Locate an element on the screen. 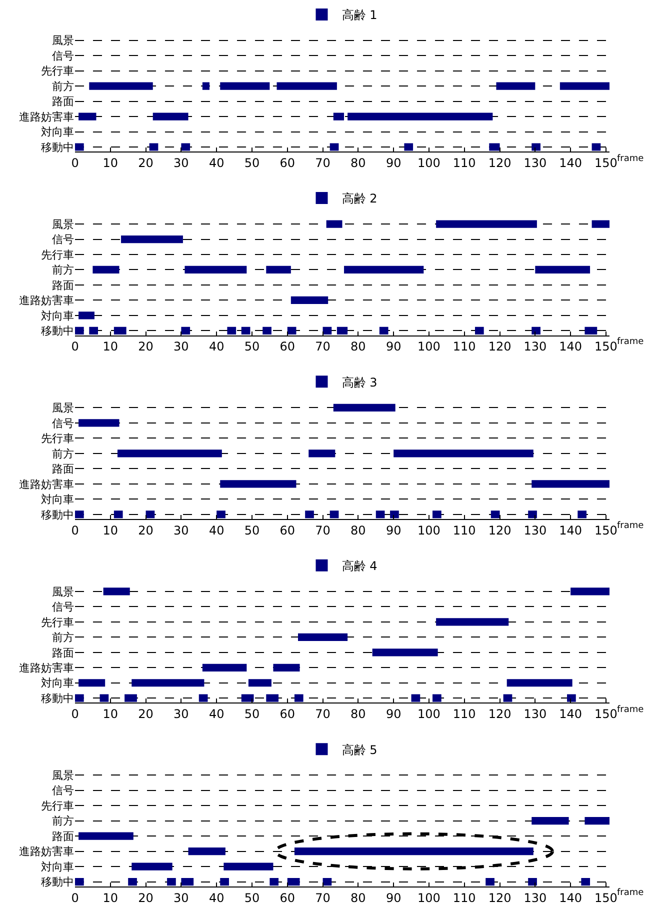 The image size is (648, 908). legend-label: 高齢 4 is located at coordinates (360, 566).